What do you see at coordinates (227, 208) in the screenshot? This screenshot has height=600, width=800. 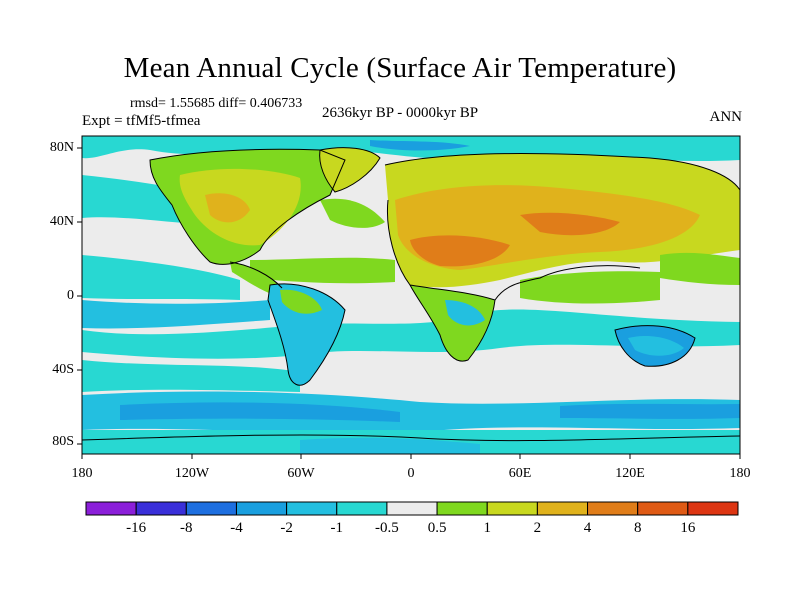 I see `north-america-hot` at bounding box center [227, 208].